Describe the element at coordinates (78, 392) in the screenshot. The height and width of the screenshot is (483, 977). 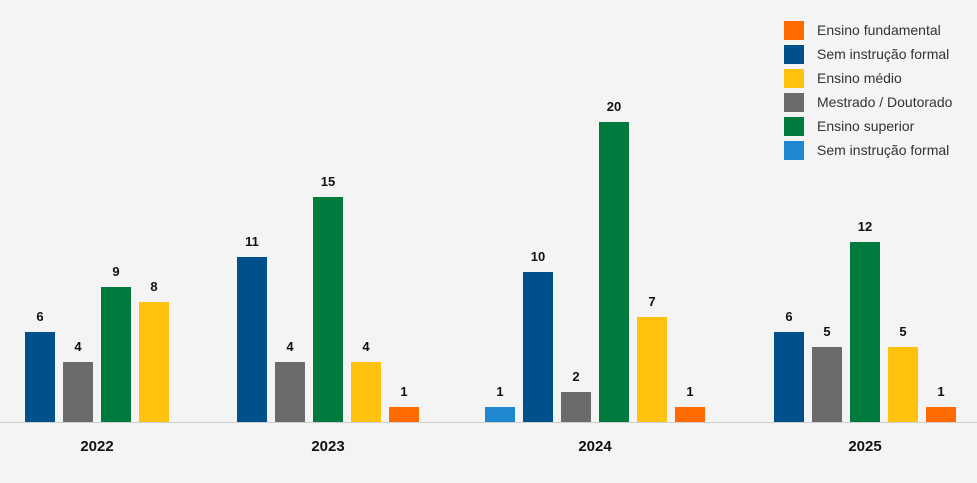
I see `bar-2022-mestrado_doutorado` at that location.